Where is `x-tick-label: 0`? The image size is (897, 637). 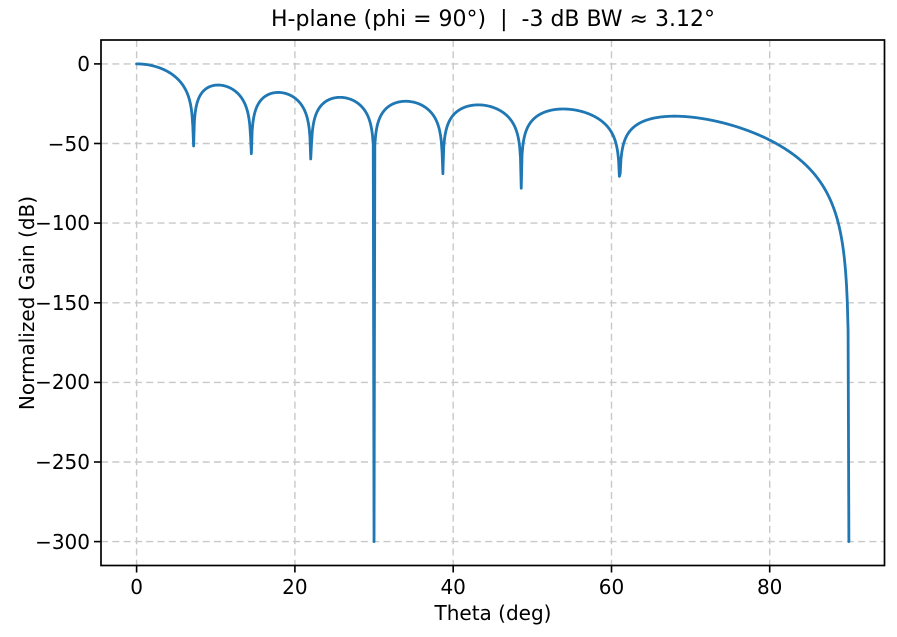 x-tick-label: 0 is located at coordinates (136, 587).